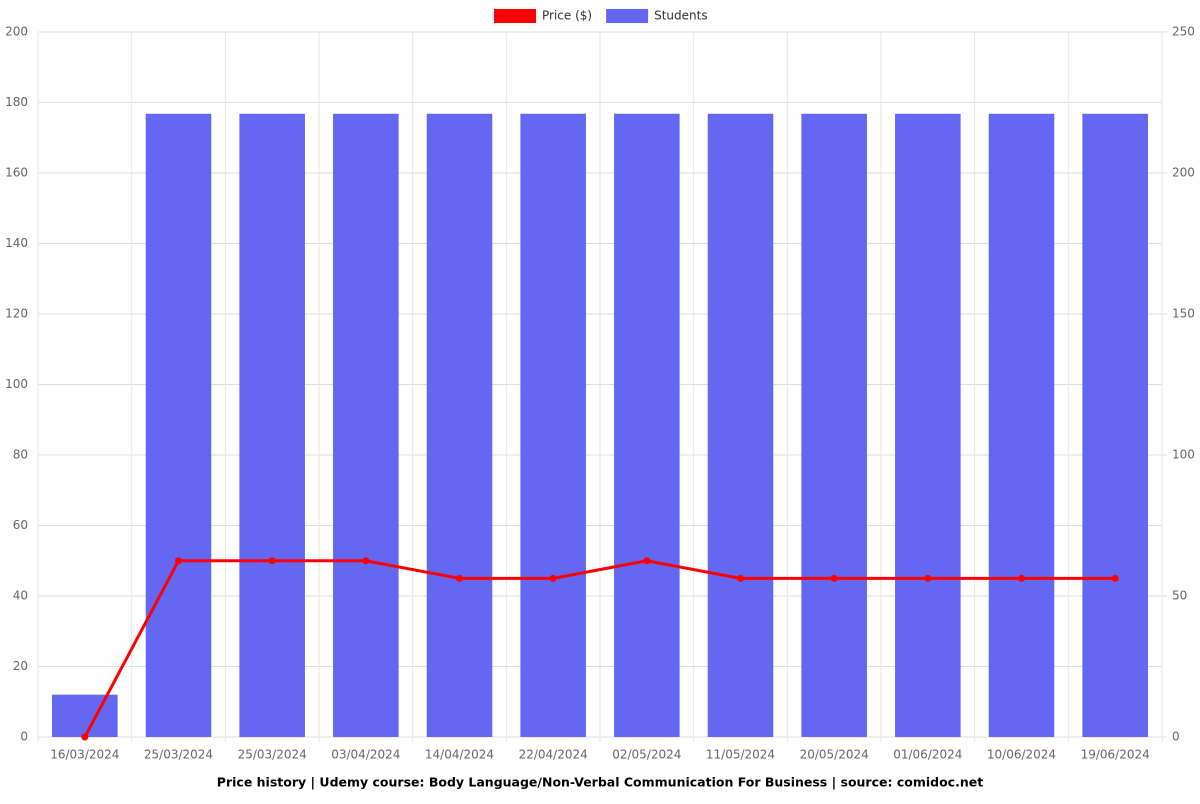 This screenshot has height=804, width=1200. Describe the element at coordinates (553, 755) in the screenshot. I see `x-tick-label: 22/04/2024` at that location.